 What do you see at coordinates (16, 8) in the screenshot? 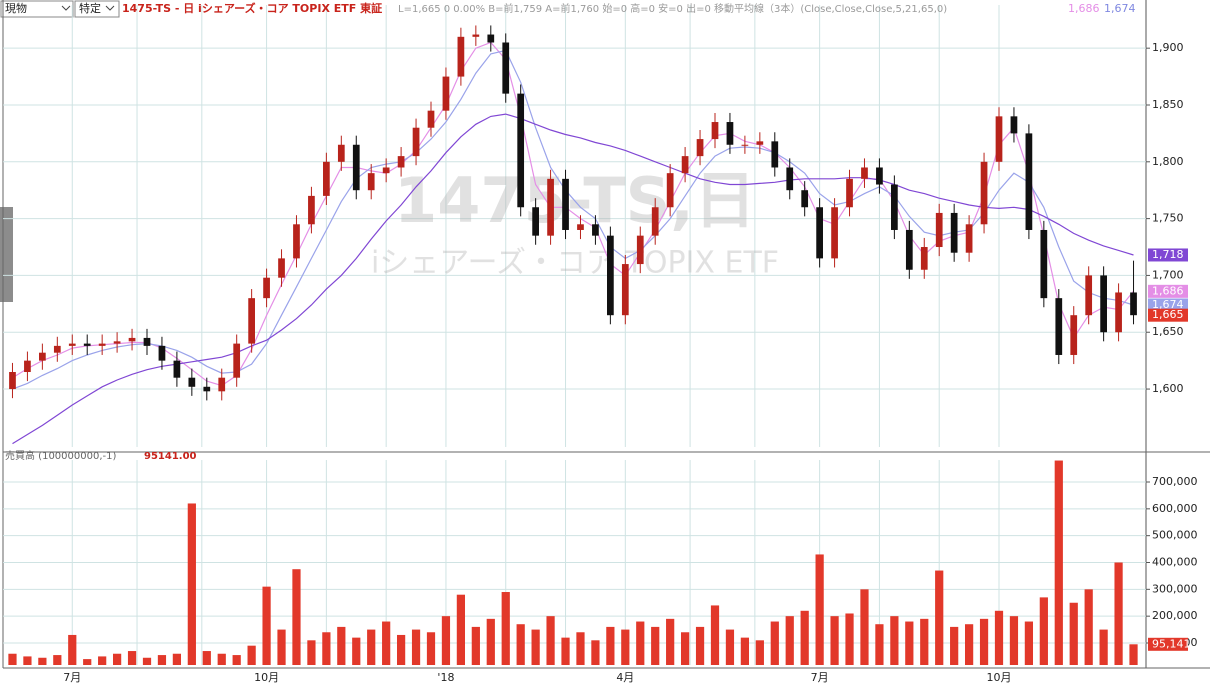
I see `account-label: 現物` at bounding box center [16, 8].